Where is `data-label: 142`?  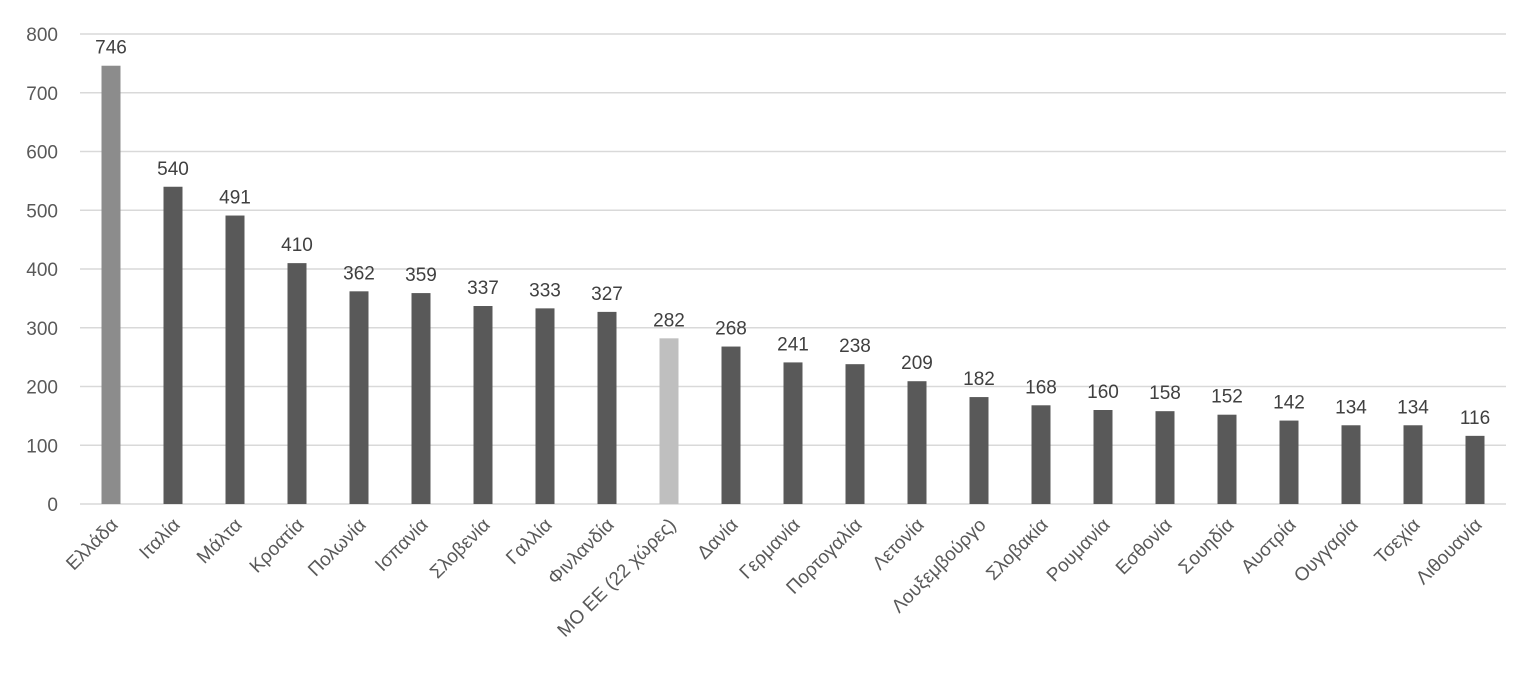 data-label: 142 is located at coordinates (1289, 403).